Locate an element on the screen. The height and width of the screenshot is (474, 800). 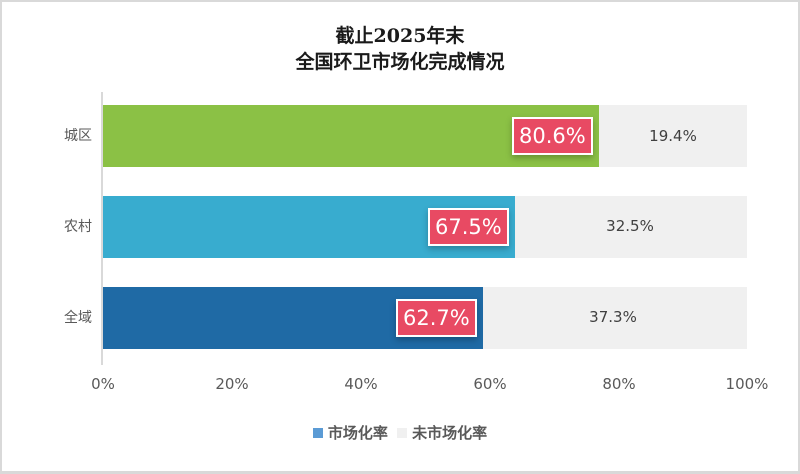
remainder-label-overall: 37.3% is located at coordinates (613, 317).